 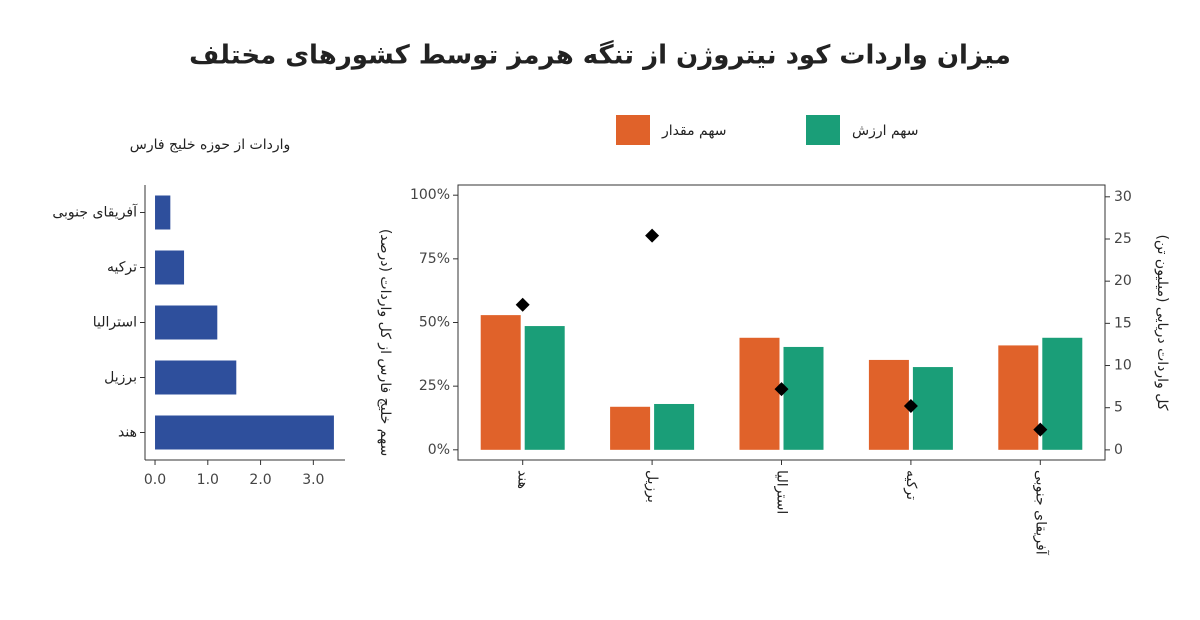 What do you see at coordinates (313, 480) in the screenshot?
I see `x-tick-label: 3.0` at bounding box center [313, 480].